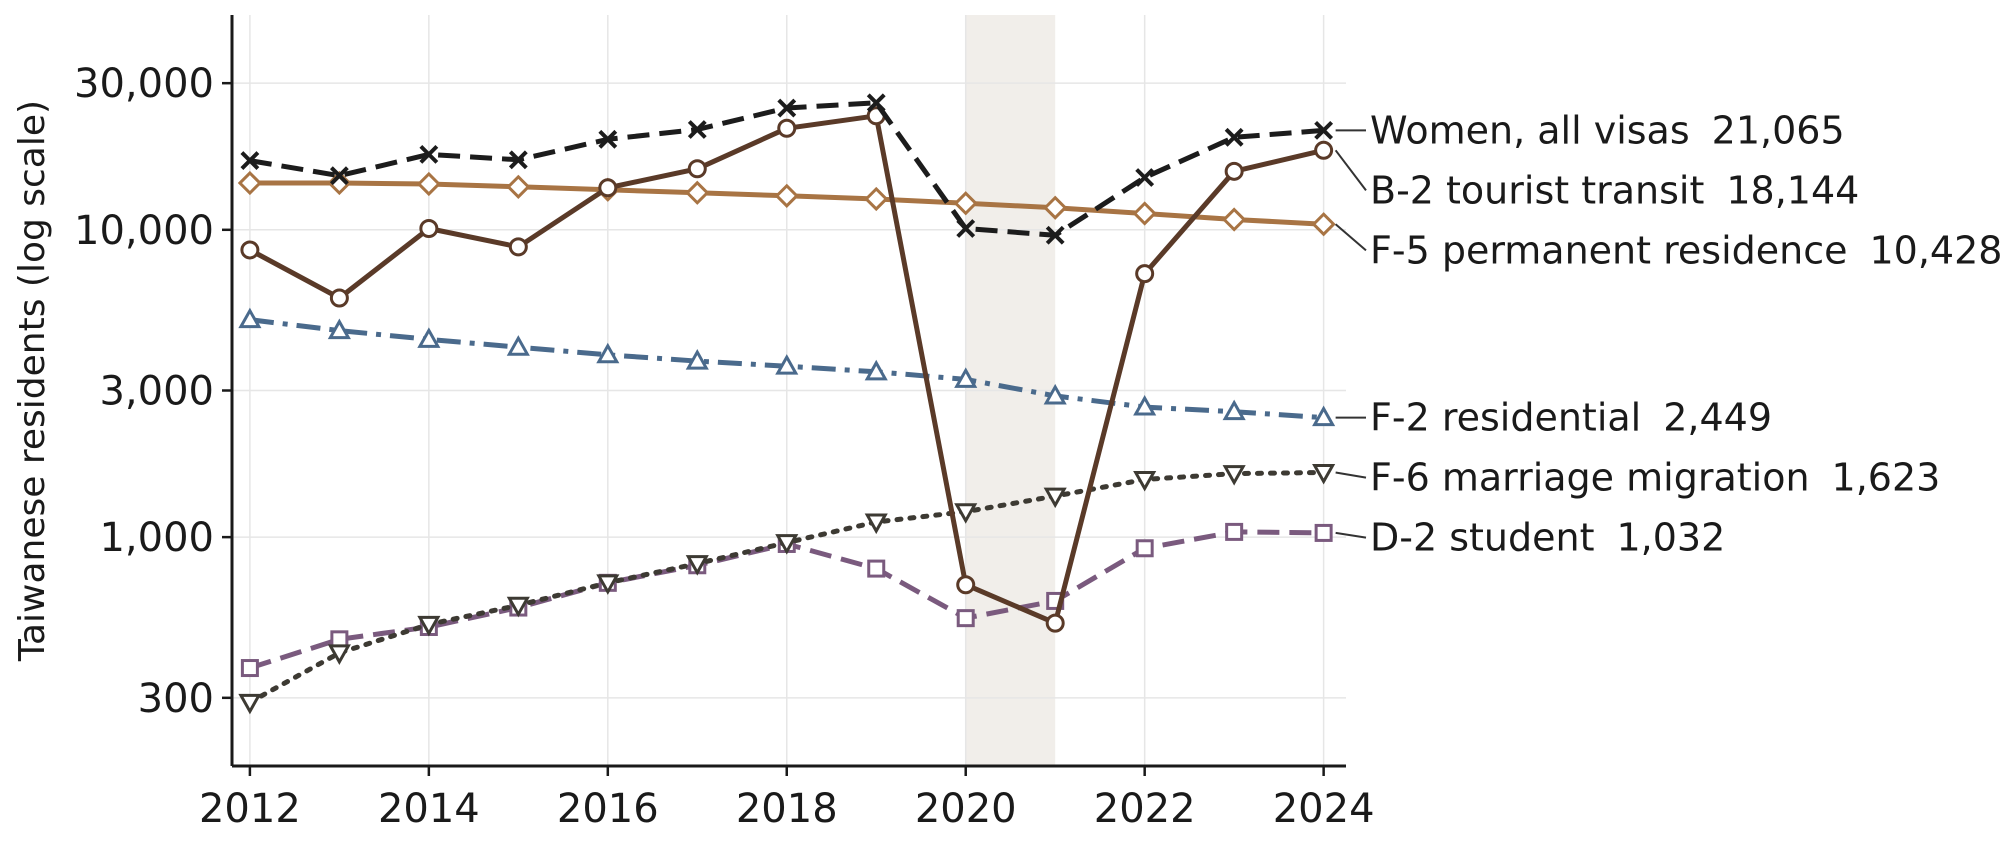  I want to click on y-tick-label: 30,000, so click(144, 84).